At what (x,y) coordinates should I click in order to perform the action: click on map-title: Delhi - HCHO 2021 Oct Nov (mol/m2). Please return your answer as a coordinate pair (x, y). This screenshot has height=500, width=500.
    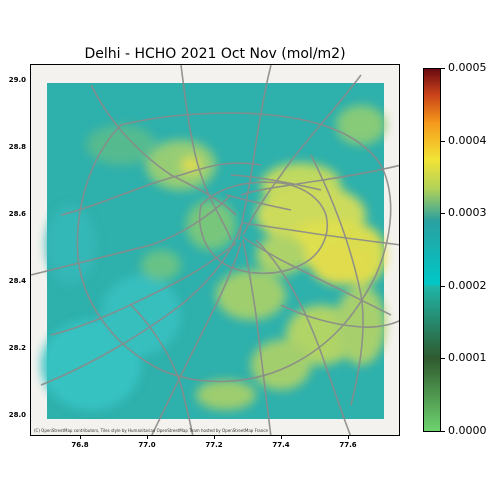
    Looking at the image, I should click on (215, 54).